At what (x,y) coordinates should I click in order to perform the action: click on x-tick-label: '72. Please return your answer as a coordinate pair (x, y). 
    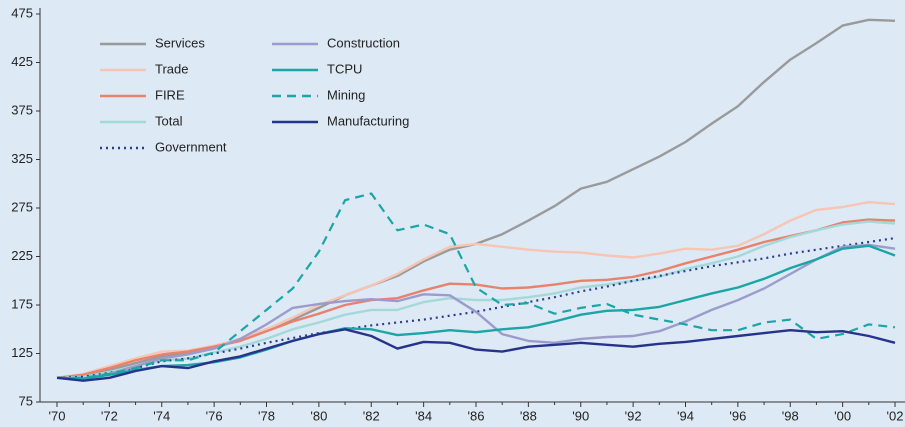
    Looking at the image, I should click on (109, 415).